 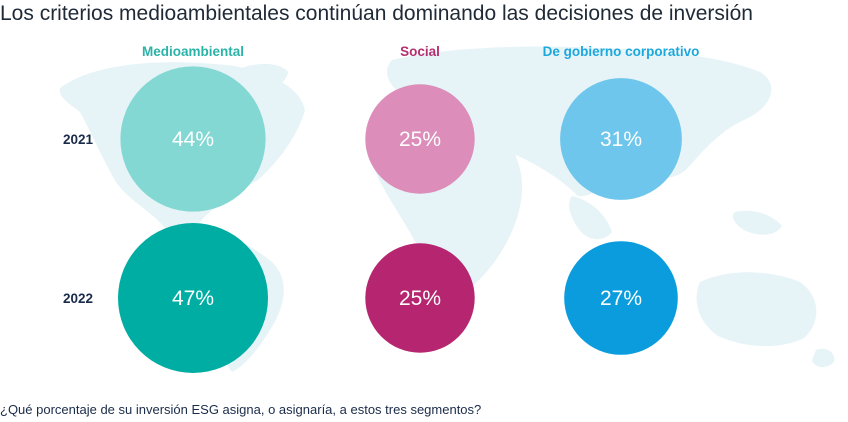 I want to click on row-labels: 2021 2022, so click(x=78, y=219).